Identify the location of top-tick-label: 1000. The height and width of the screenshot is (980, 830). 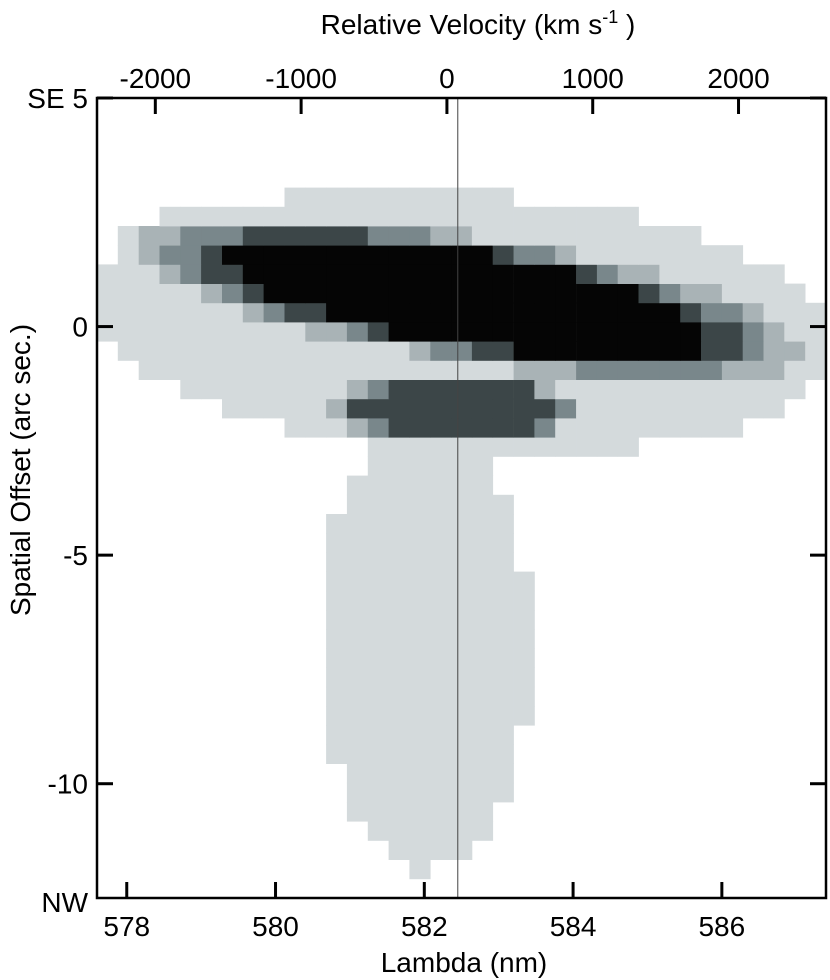
(593, 78).